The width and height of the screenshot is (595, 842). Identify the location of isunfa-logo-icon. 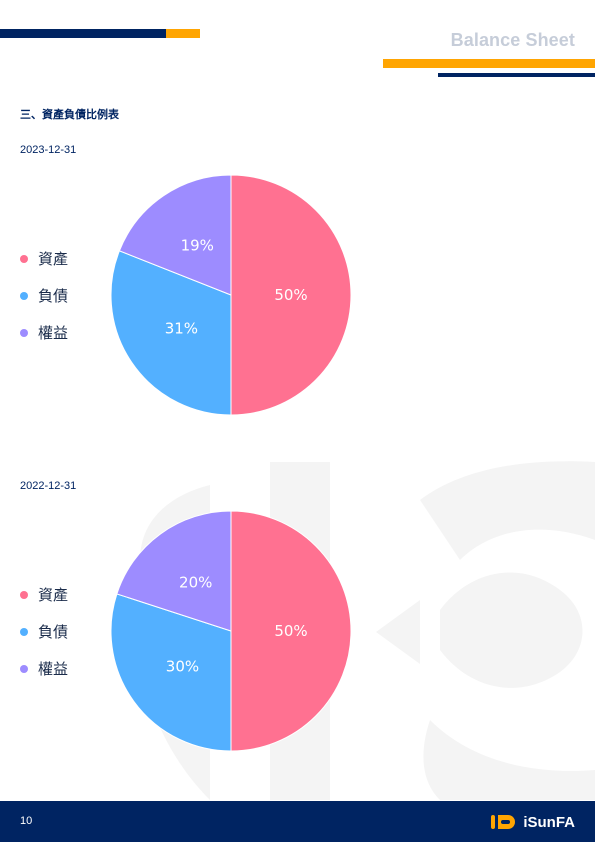
(503, 822).